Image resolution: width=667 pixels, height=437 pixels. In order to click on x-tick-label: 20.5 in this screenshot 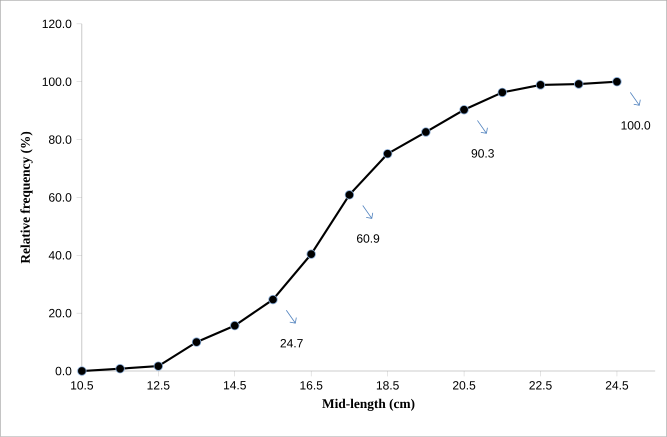, I will do `click(464, 385)`.